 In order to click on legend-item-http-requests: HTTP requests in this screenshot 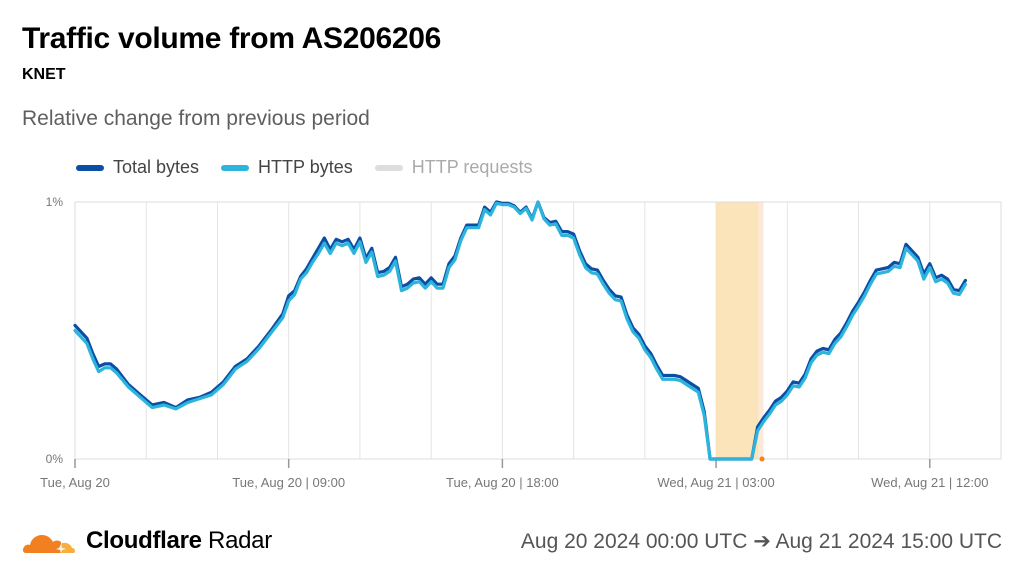, I will do `click(453, 167)`.